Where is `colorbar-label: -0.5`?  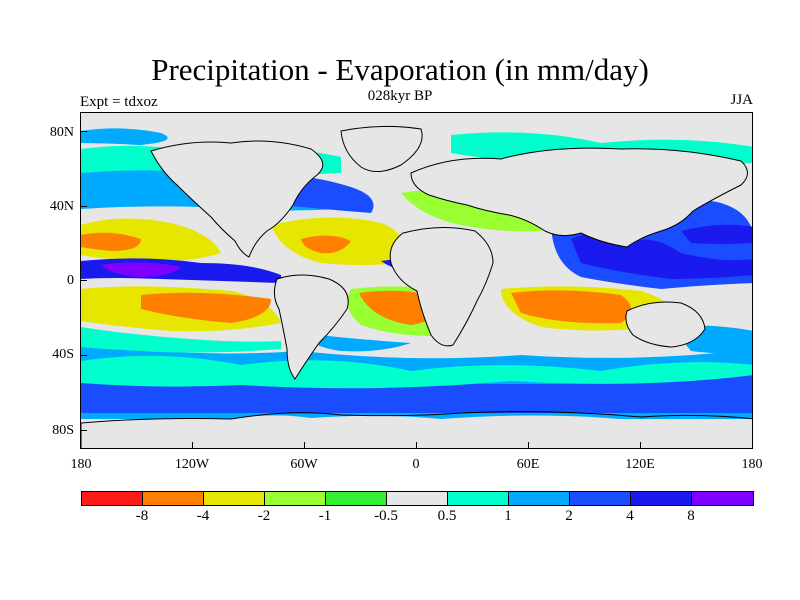 colorbar-label: -0.5 is located at coordinates (386, 516).